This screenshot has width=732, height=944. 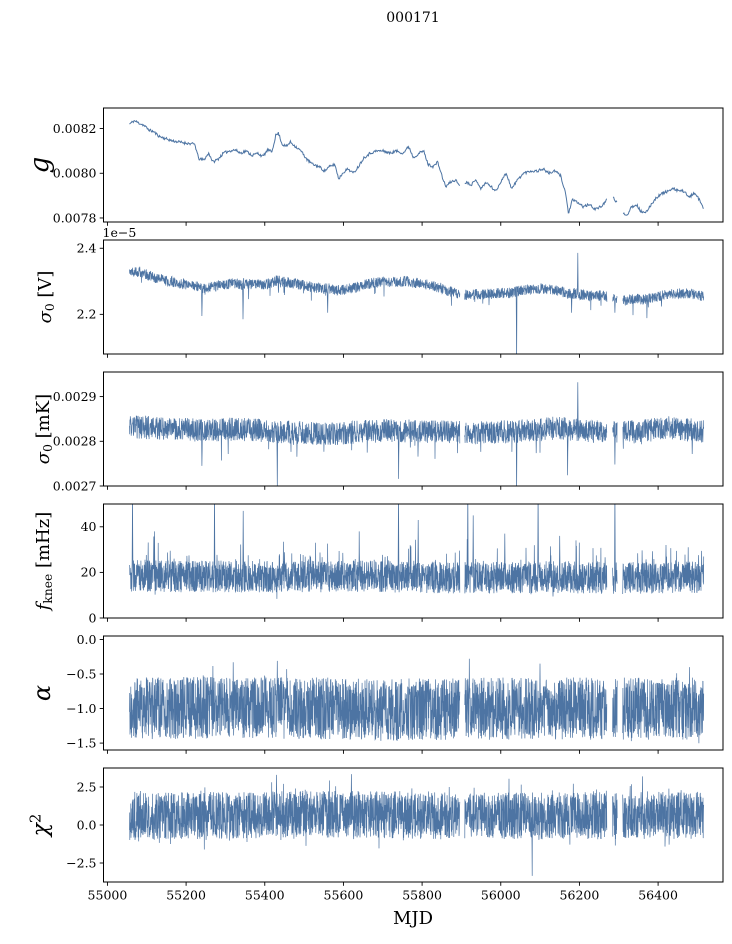 I want to click on y-axis-label-sigma0-volts: σ0 [V], so click(x=46, y=297).